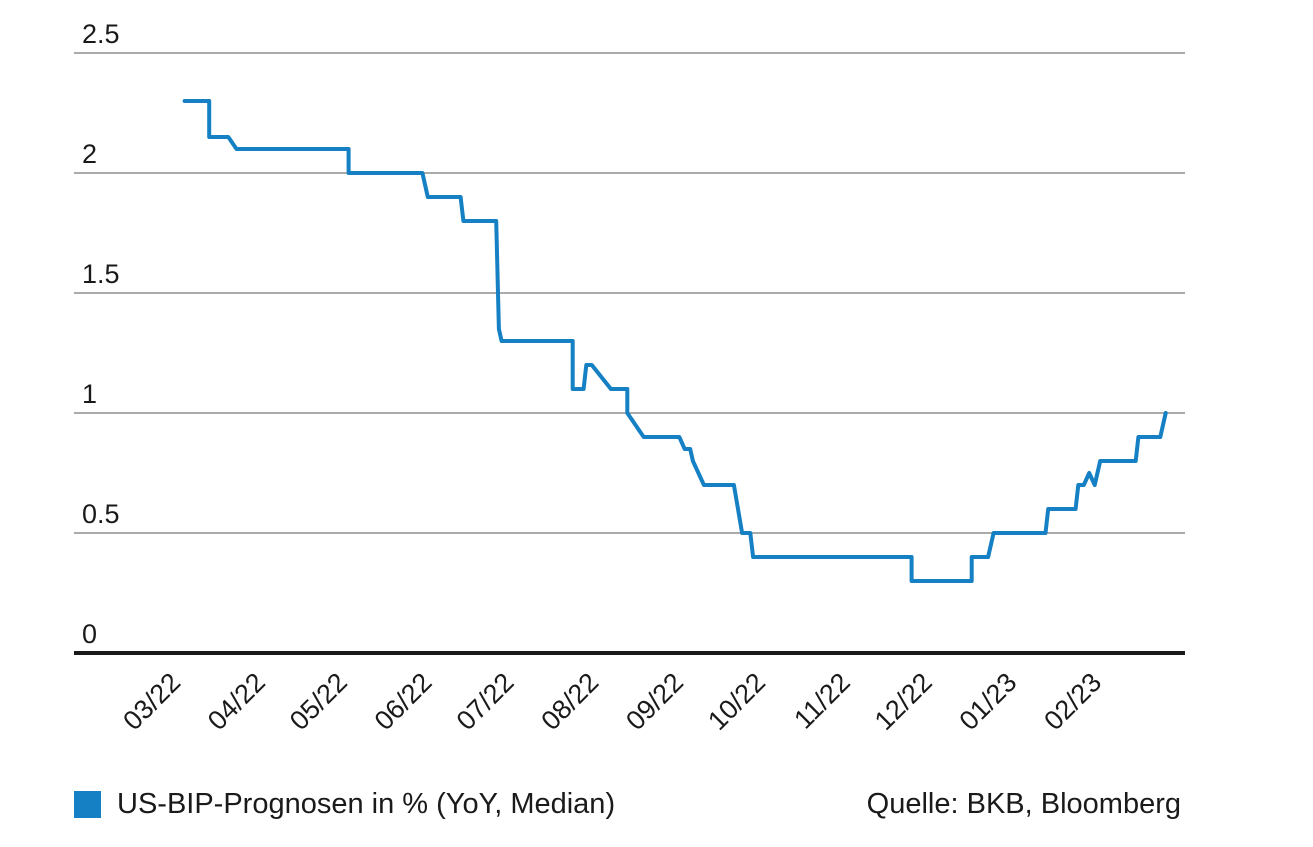  I want to click on y-tick-label: 0, so click(89, 634).